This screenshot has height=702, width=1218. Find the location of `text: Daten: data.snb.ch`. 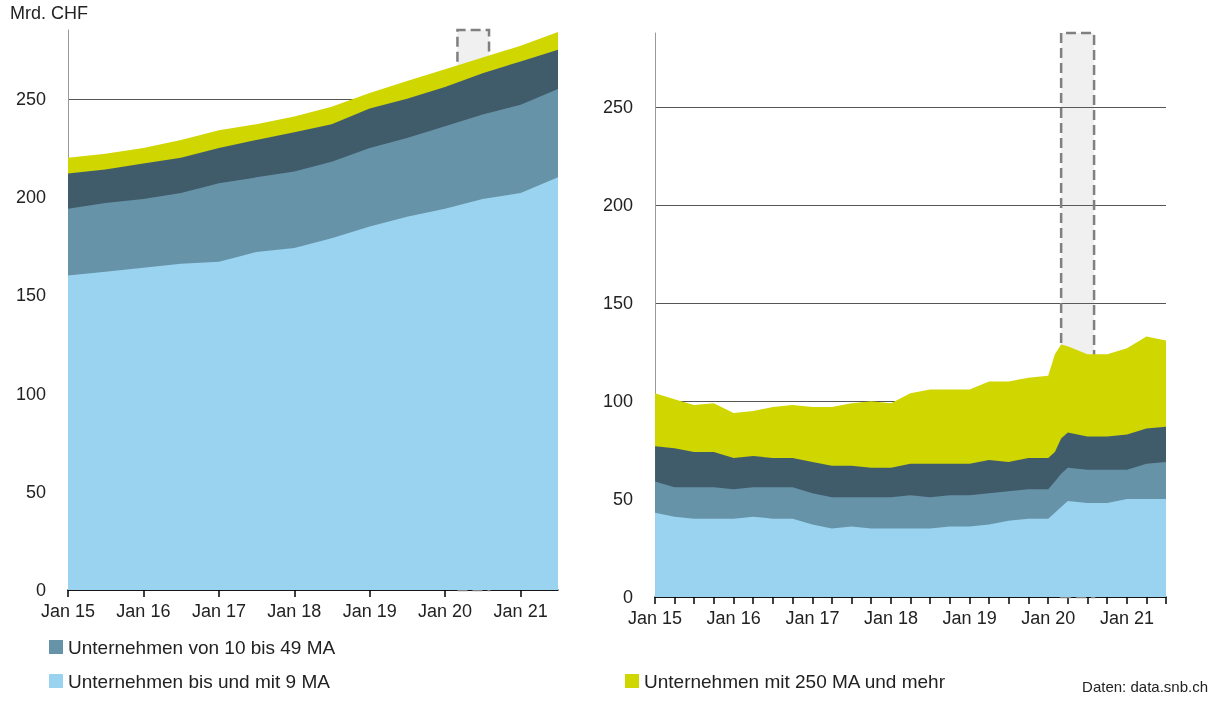

text: Daten: data.snb.ch is located at coordinates (1145, 686).